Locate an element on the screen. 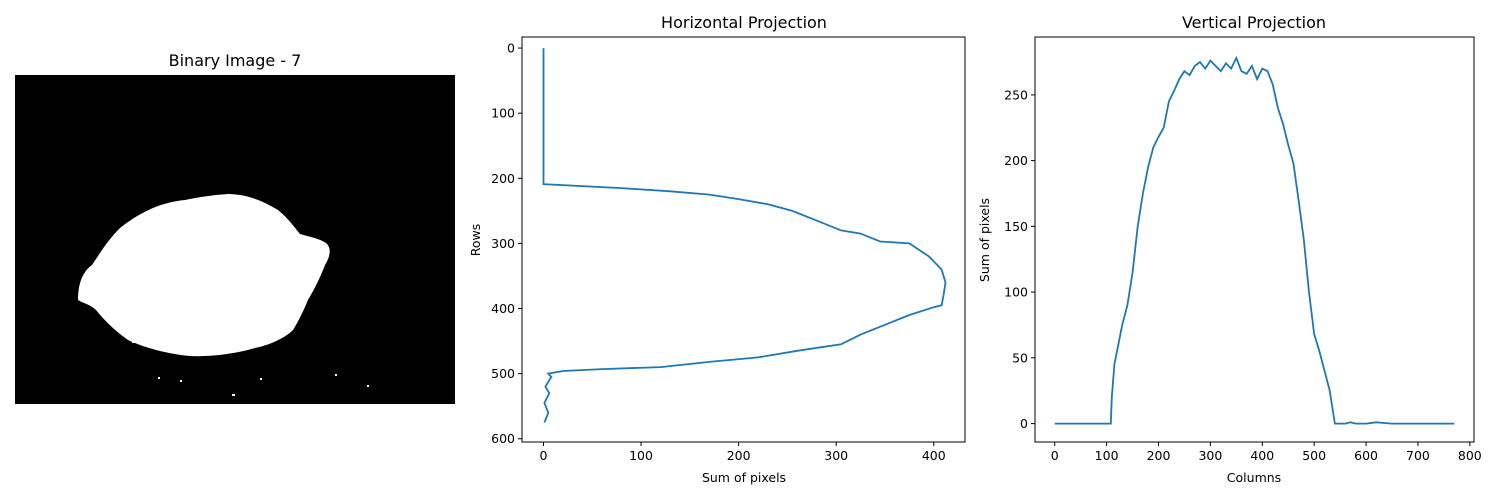  vertical-projection-x-tick-label: 400 is located at coordinates (1262, 455).